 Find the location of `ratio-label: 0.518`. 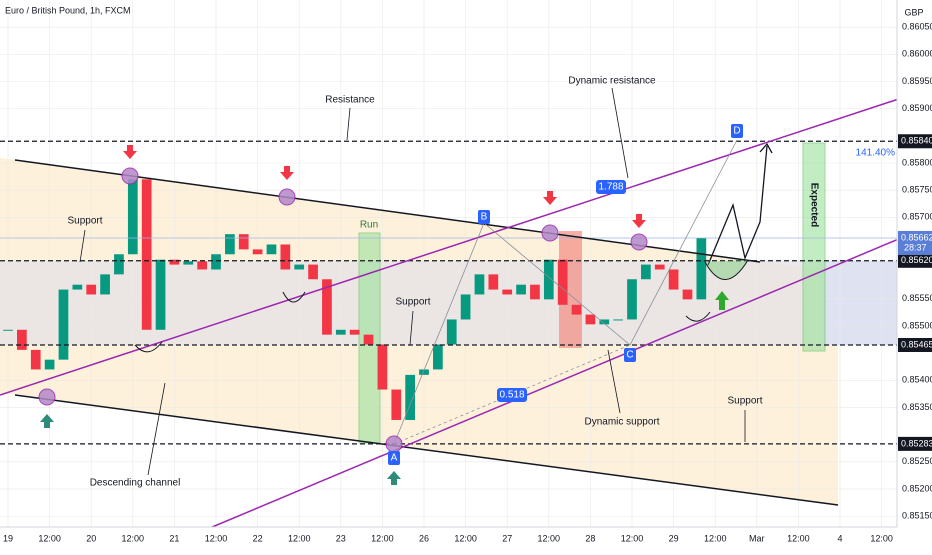

ratio-label: 0.518 is located at coordinates (511, 395).